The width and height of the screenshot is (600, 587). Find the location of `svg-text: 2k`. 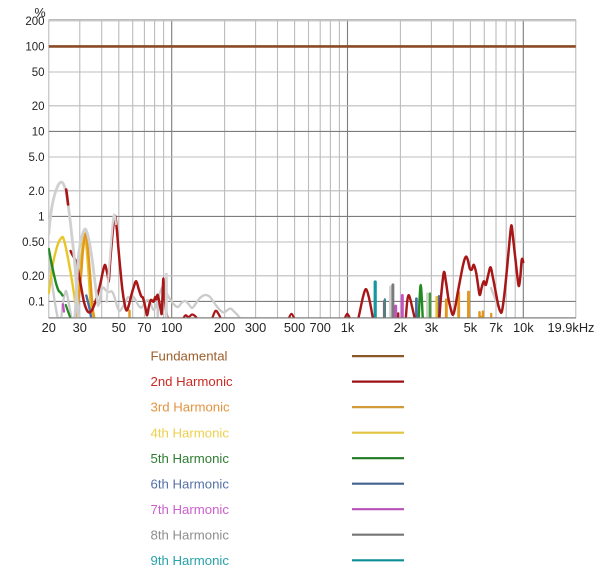

svg-text: 2k is located at coordinates (401, 327).